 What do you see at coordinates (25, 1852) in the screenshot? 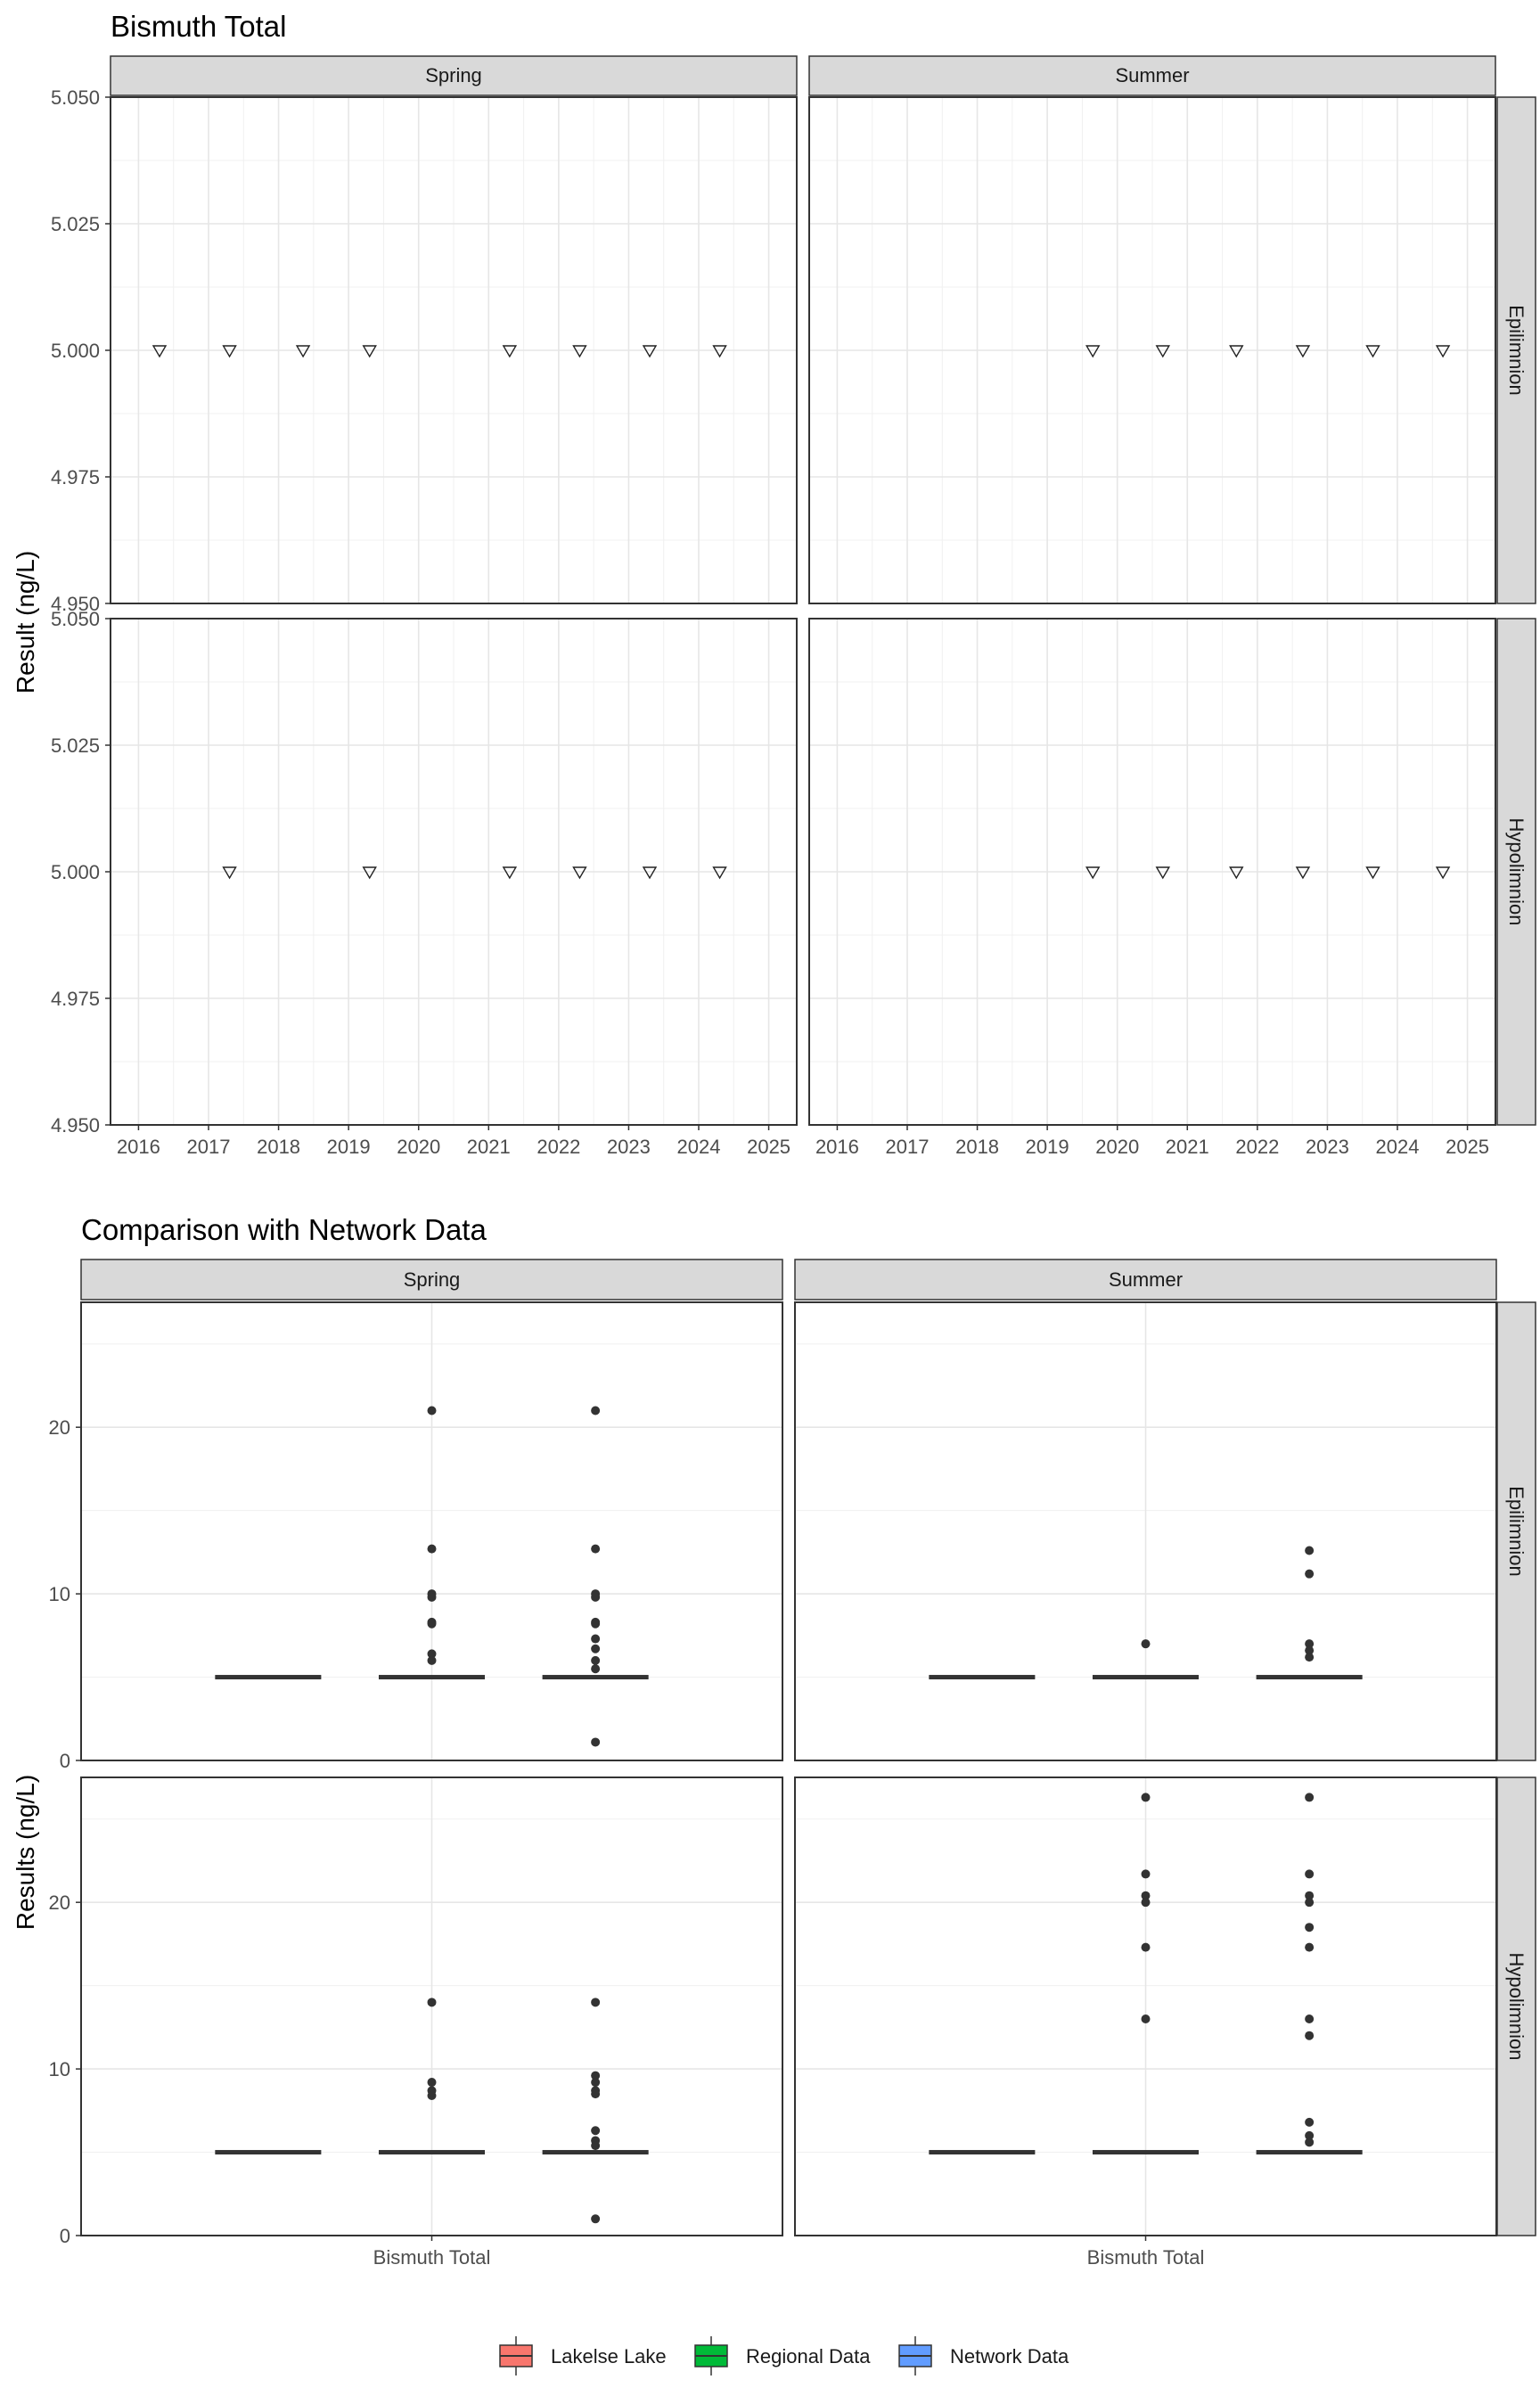
I see `chart2-ylabel: Results (ng/L)` at bounding box center [25, 1852].